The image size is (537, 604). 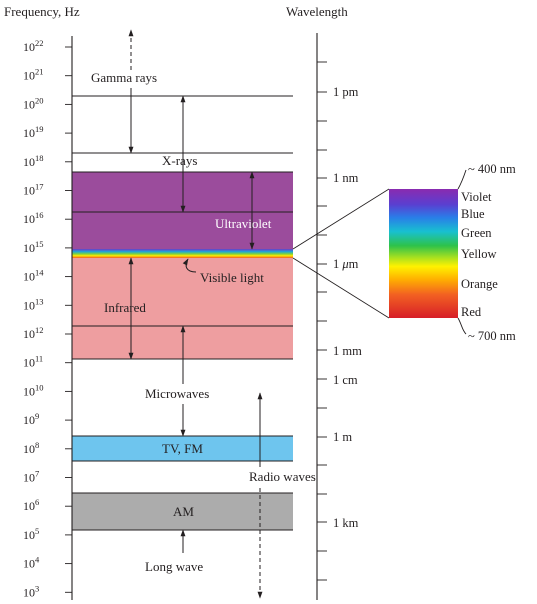 What do you see at coordinates (232, 277) in the screenshot?
I see `visible-light-label: Visible light` at bounding box center [232, 277].